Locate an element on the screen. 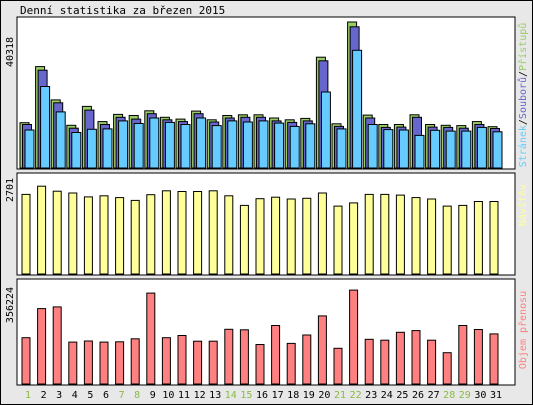 The width and height of the screenshot is (533, 405). x-tick-label-day-7: 7 is located at coordinates (122, 395).